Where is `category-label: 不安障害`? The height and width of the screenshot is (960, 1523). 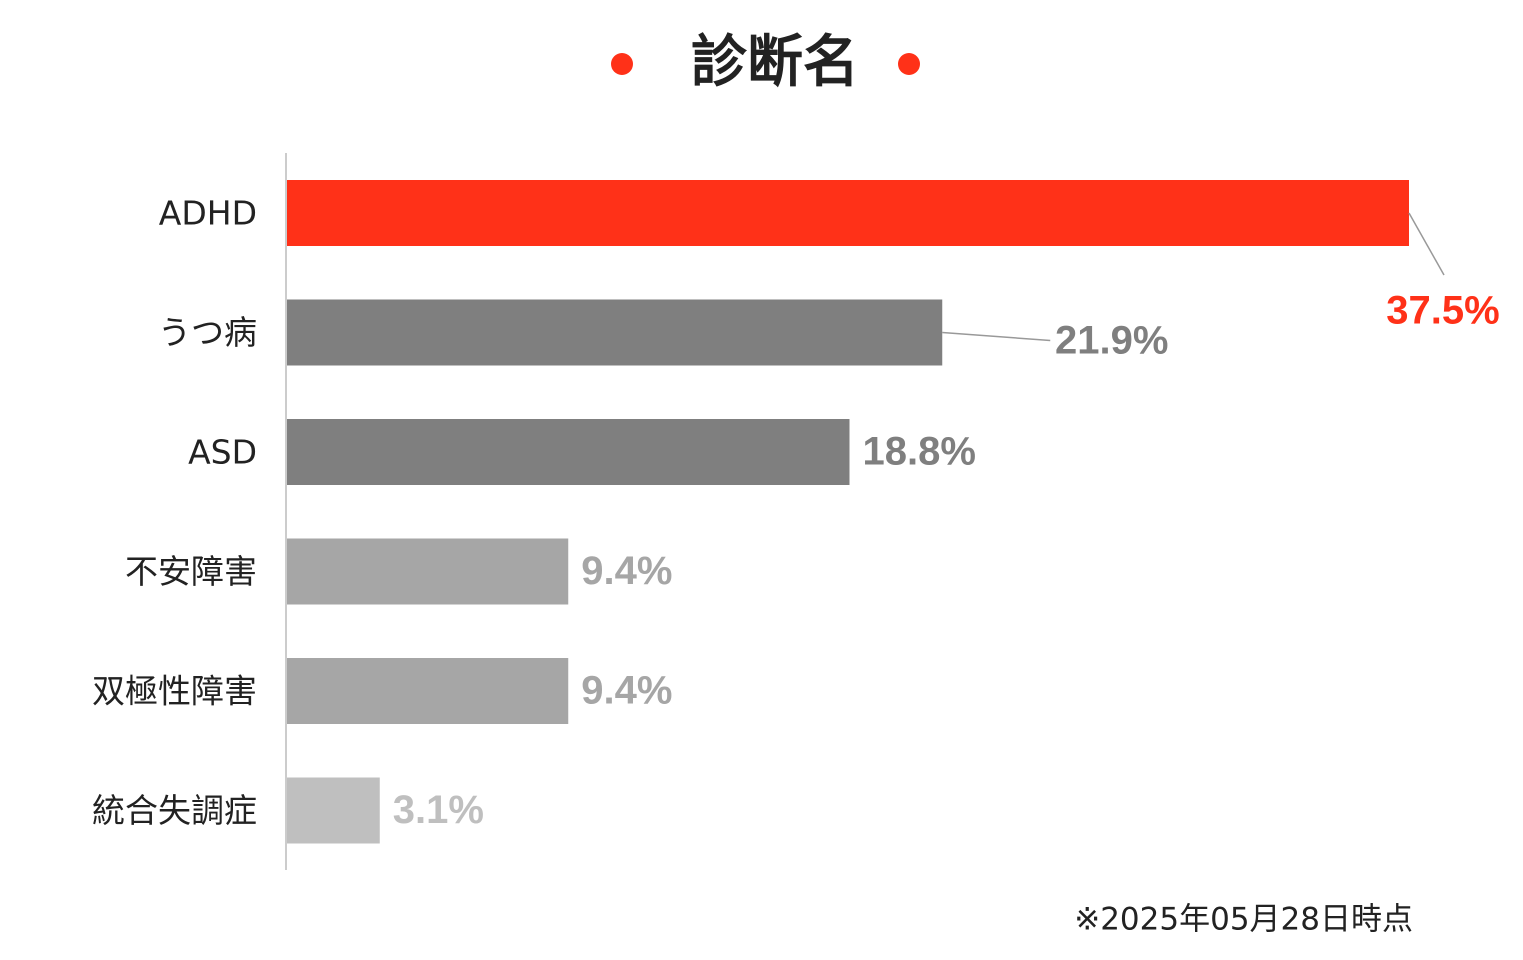 category-label: 不安障害 is located at coordinates (191, 571).